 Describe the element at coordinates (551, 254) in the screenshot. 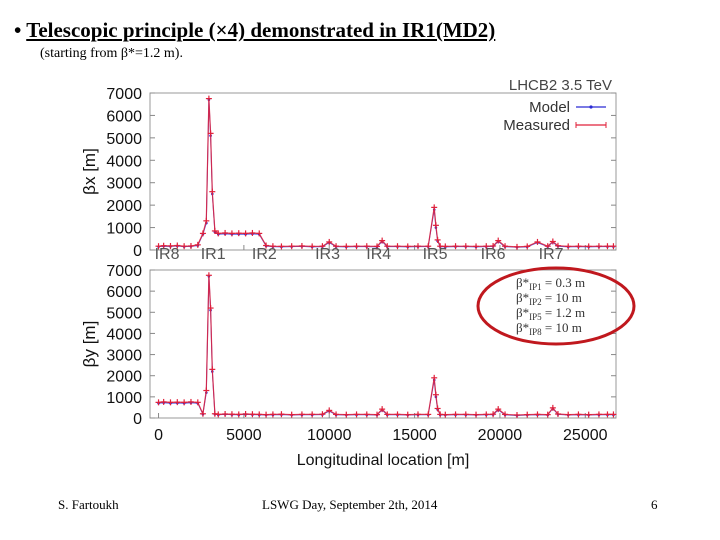

I see `ir-label: IR7` at that location.